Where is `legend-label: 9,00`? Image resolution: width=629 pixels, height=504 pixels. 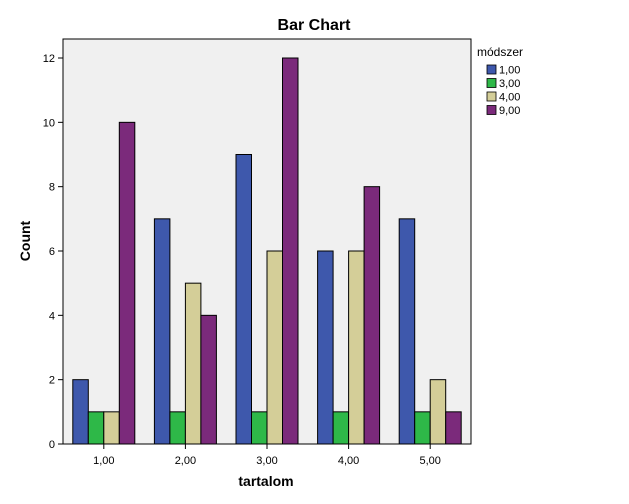 legend-label: 9,00 is located at coordinates (509, 111).